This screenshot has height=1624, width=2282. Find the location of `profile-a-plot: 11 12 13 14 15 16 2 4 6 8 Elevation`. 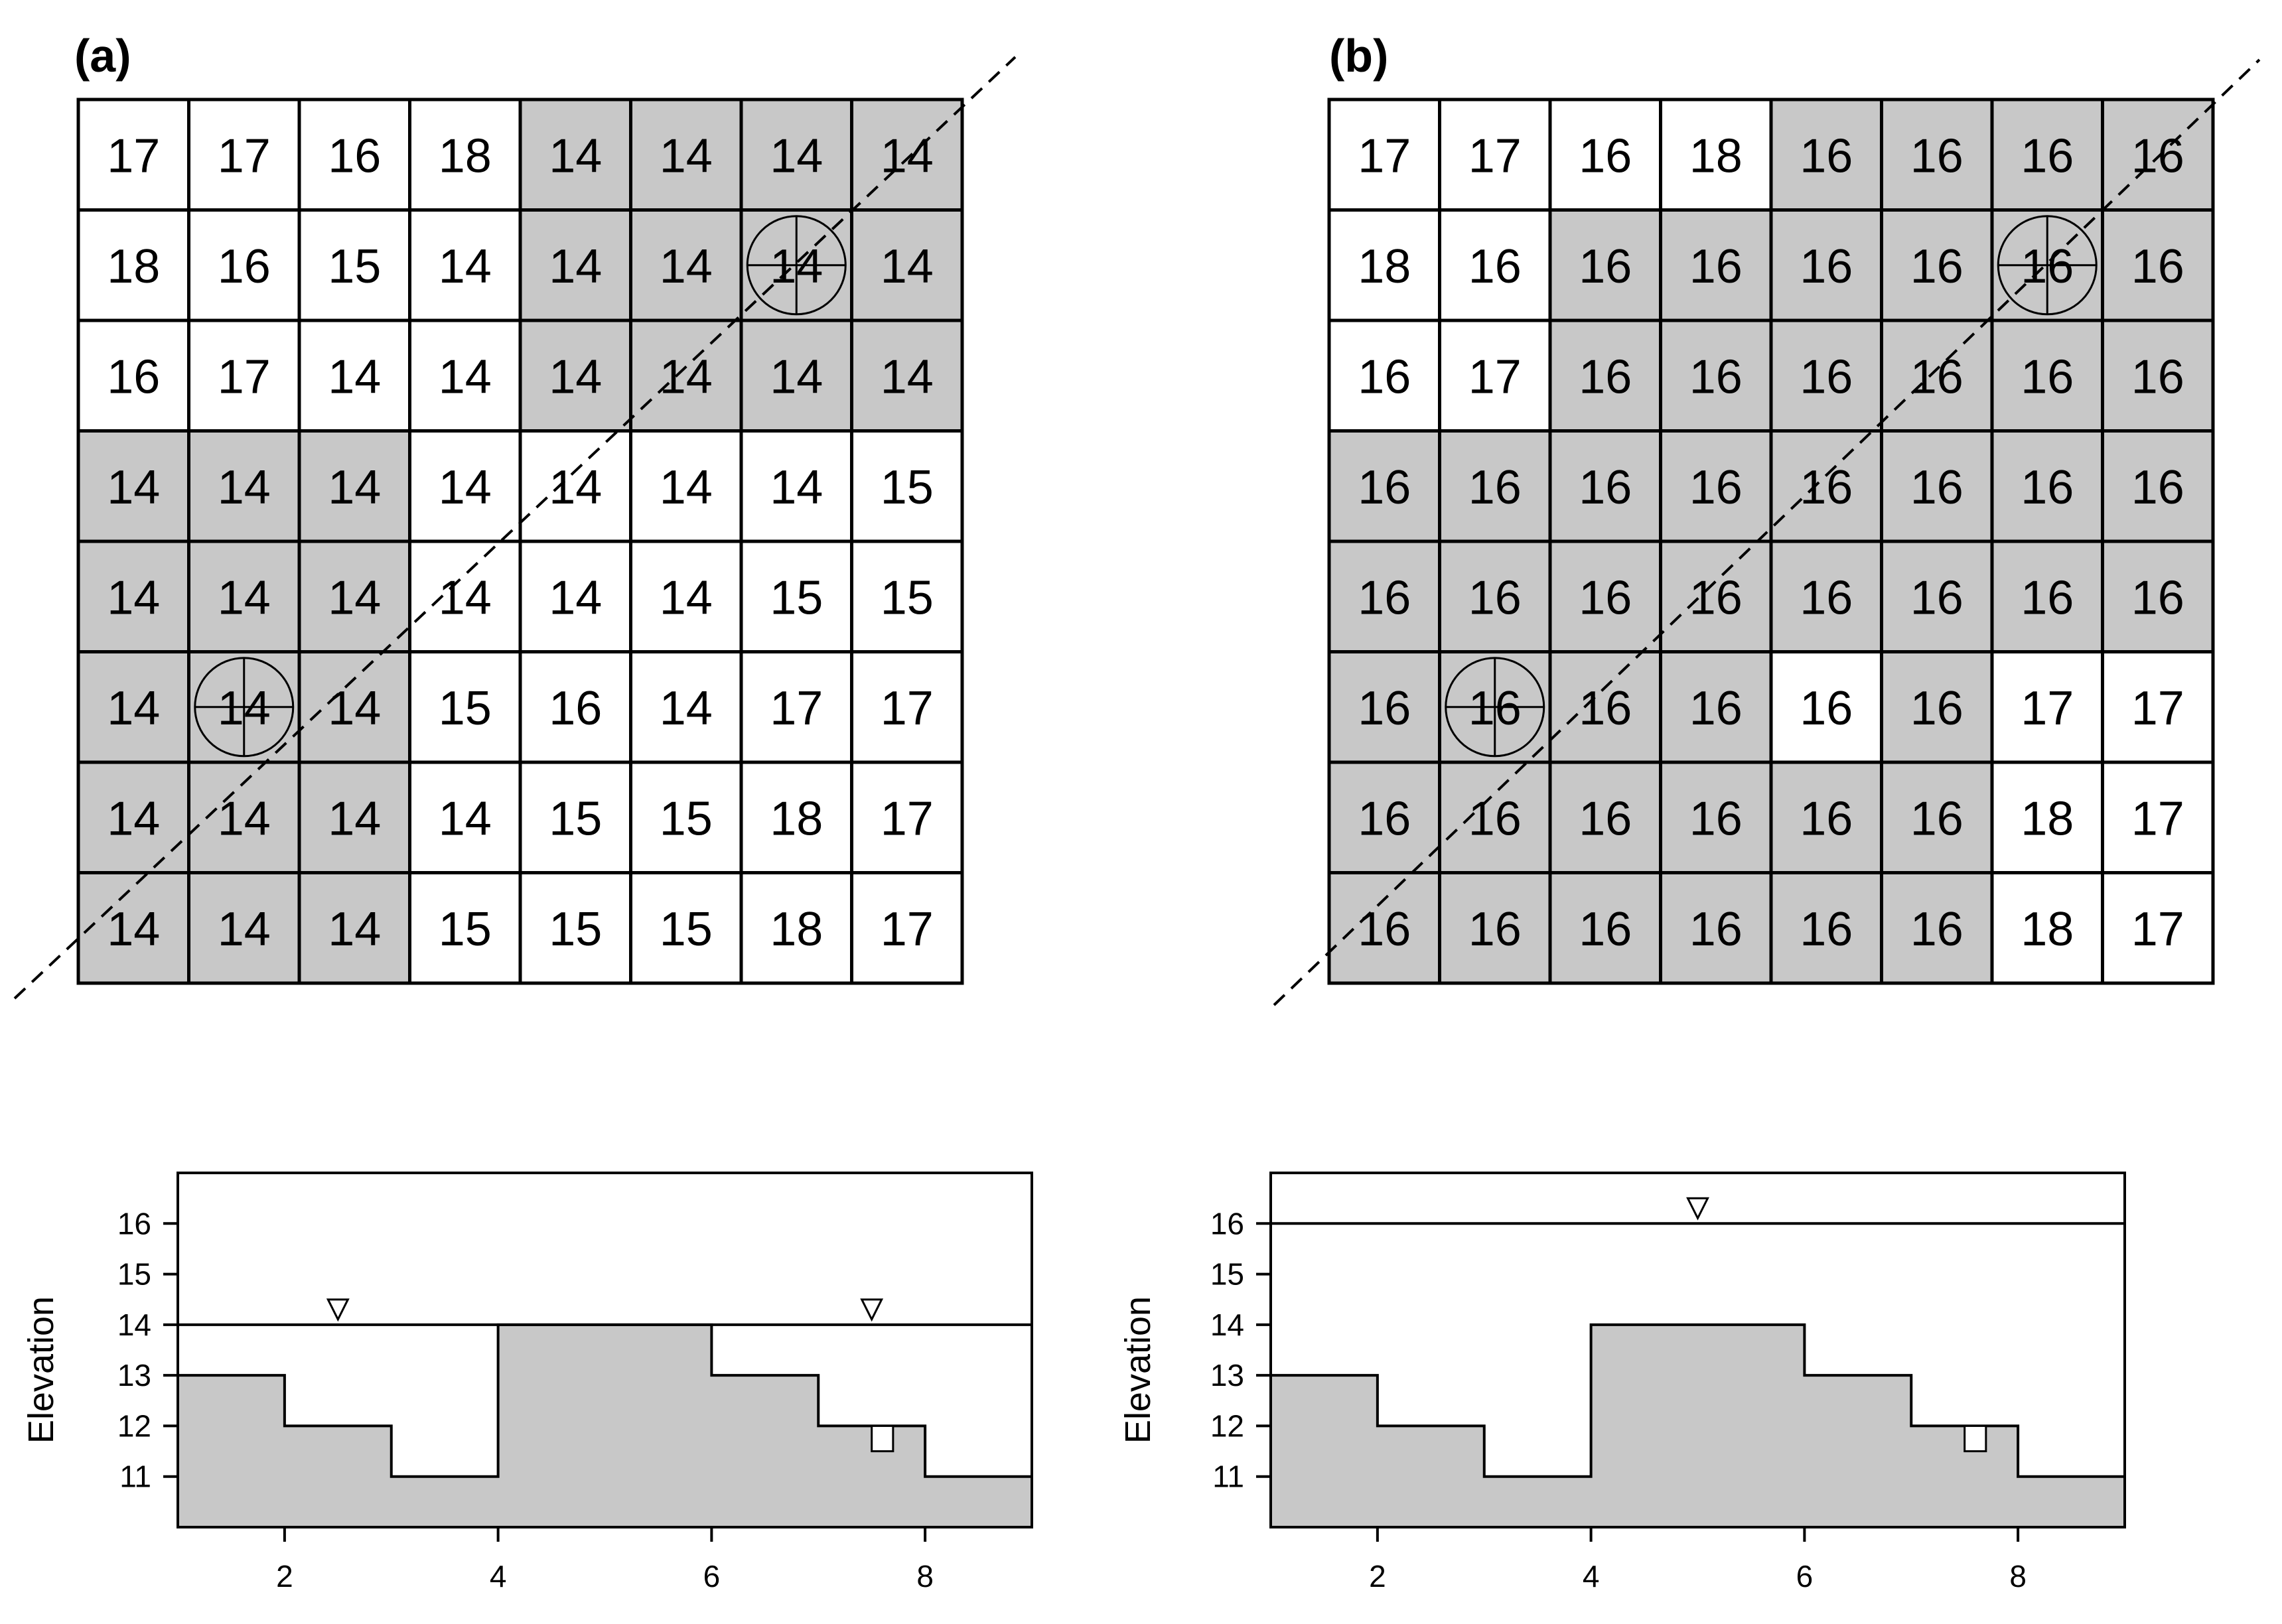

profile-a-plot: 11 12 13 14 15 16 2 4 6 8 Elevation is located at coordinates (527, 1382).